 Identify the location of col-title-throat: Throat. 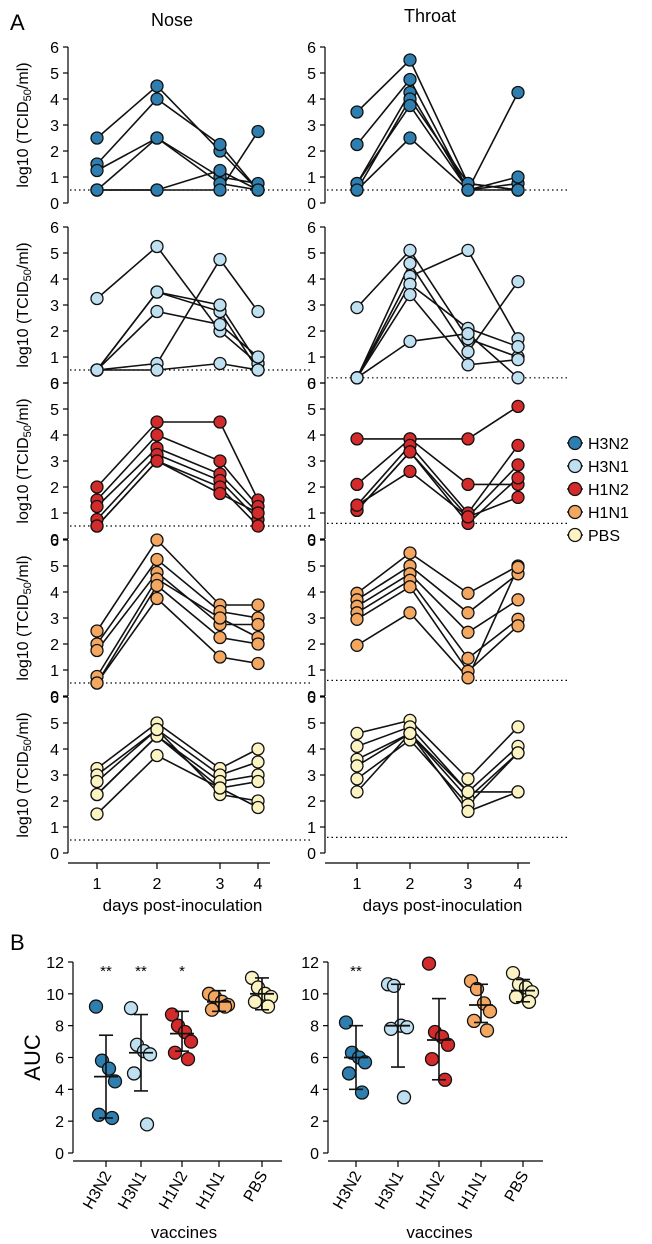
(430, 16).